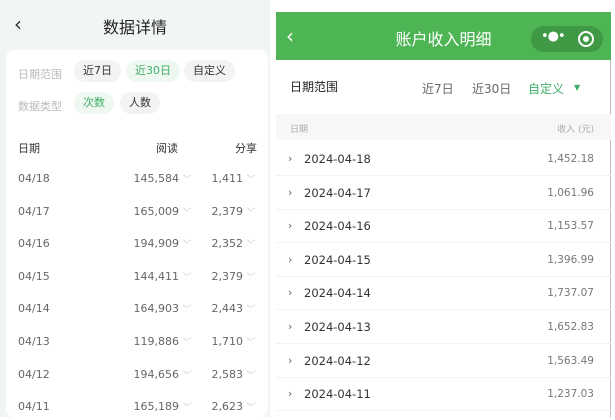 This screenshot has height=420, width=615. What do you see at coordinates (546, 89) in the screenshot?
I see `option-custom: 自定义` at bounding box center [546, 89].